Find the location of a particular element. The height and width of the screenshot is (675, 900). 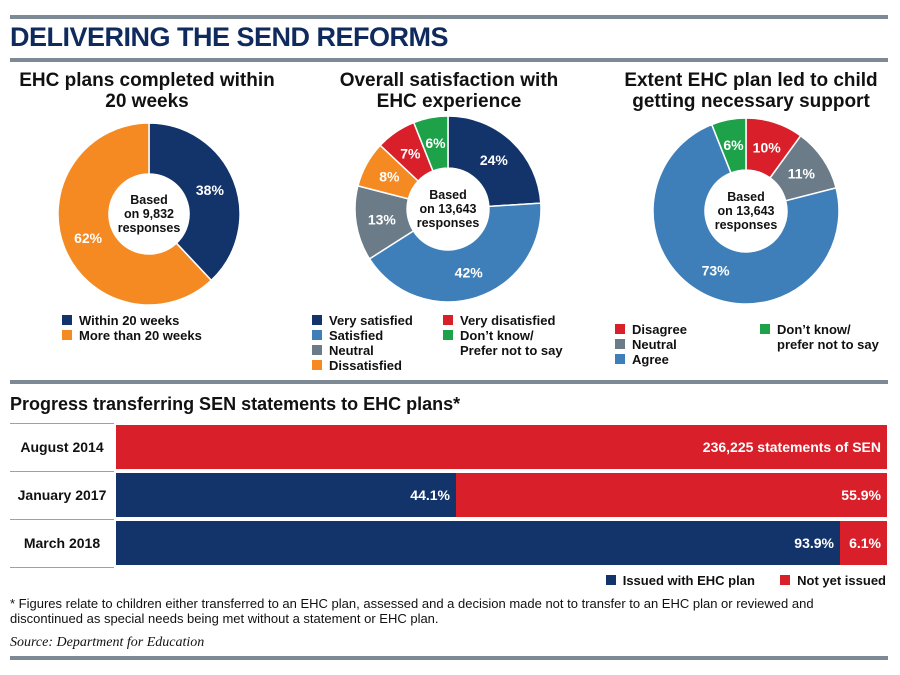

legend-item-dont-know-line2: Prefer not to say is located at coordinates (511, 350).